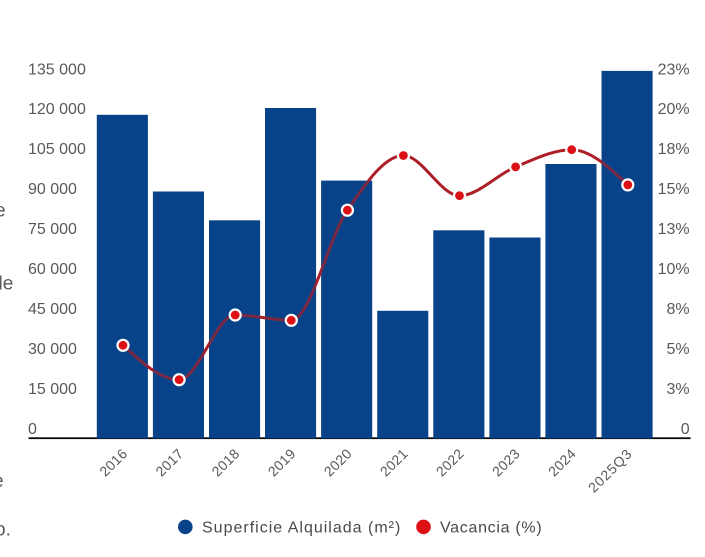  Describe the element at coordinates (674, 149) in the screenshot. I see `svg-text: 18%` at that location.